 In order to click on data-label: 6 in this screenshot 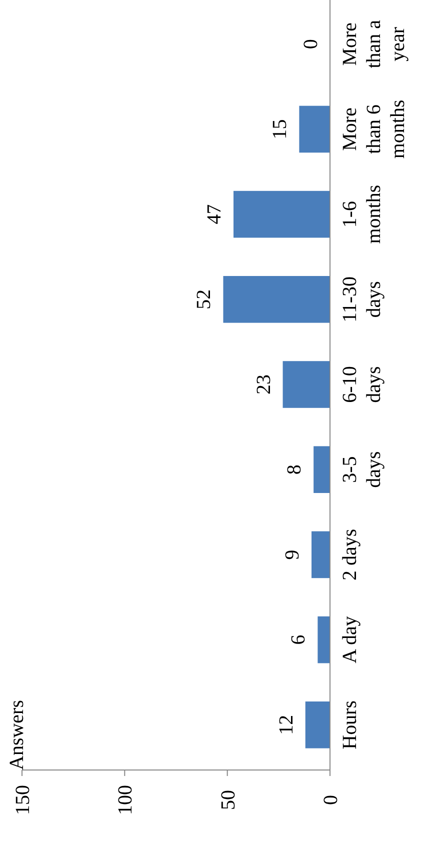, I will do `click(299, 639)`.